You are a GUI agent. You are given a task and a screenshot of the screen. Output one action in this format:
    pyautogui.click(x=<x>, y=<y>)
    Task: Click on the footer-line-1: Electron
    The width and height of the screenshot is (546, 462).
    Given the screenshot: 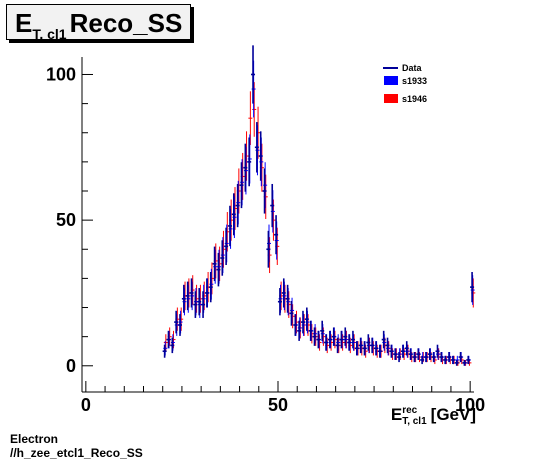 What is the action you would take?
    pyautogui.click(x=34, y=439)
    